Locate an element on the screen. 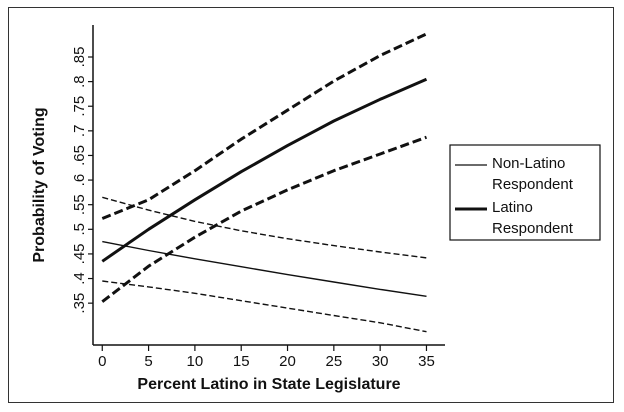 This screenshot has height=412, width=624. series-non-latino-upper is located at coordinates (264, 227).